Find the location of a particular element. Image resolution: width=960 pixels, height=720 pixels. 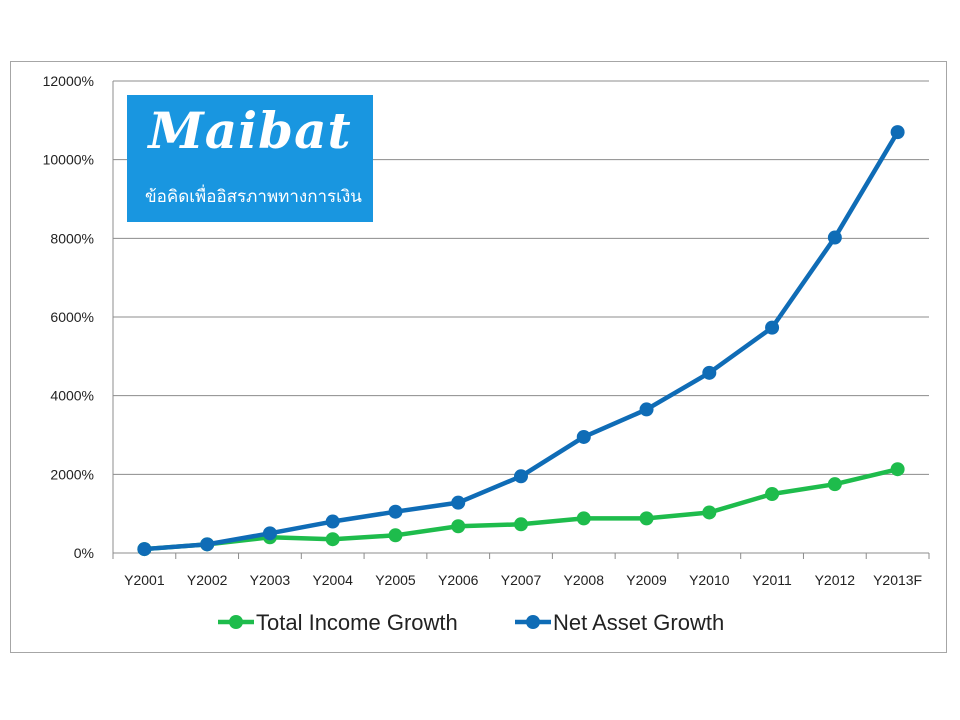

logo-name: Maibat is located at coordinates (250, 130).